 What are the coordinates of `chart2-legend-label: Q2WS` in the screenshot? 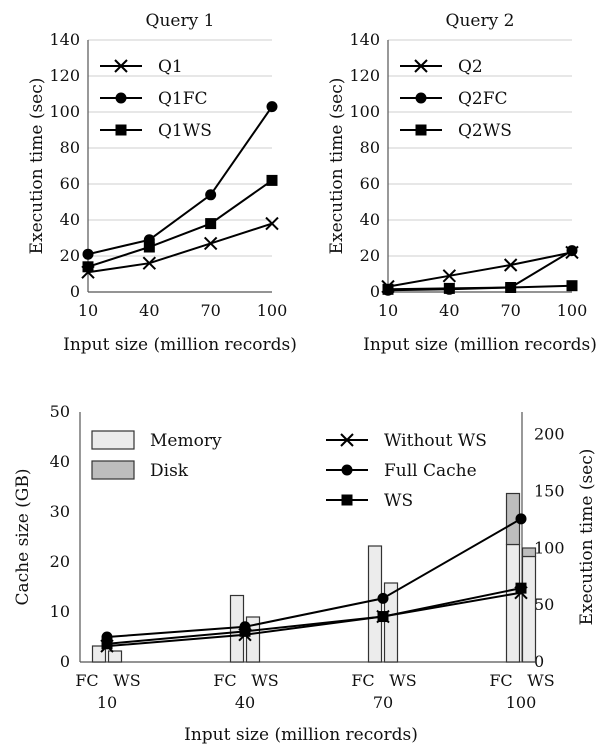 It's located at (485, 131).